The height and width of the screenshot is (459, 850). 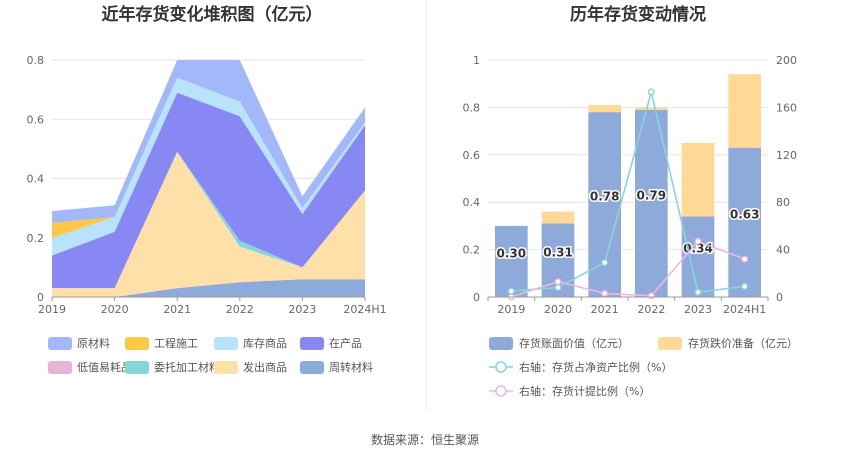 I want to click on legend-label: 在产品, so click(x=345, y=343).